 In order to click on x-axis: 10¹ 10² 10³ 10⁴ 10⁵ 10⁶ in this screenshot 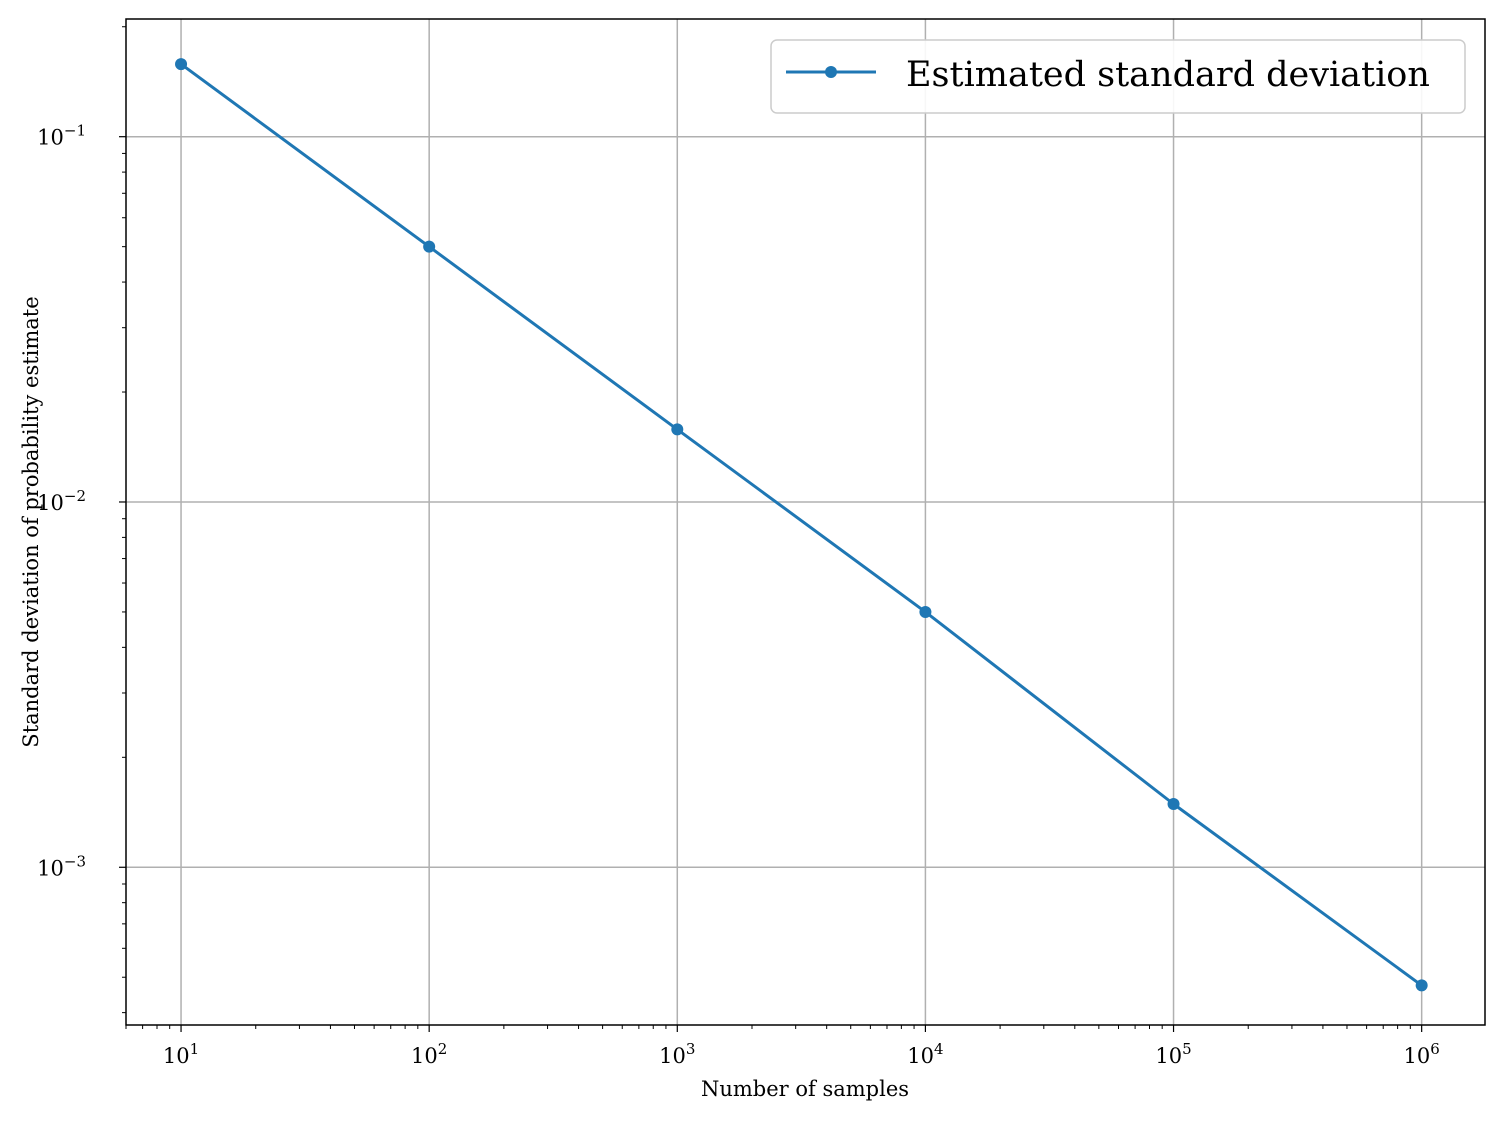, I will do `click(782, 1046)`.